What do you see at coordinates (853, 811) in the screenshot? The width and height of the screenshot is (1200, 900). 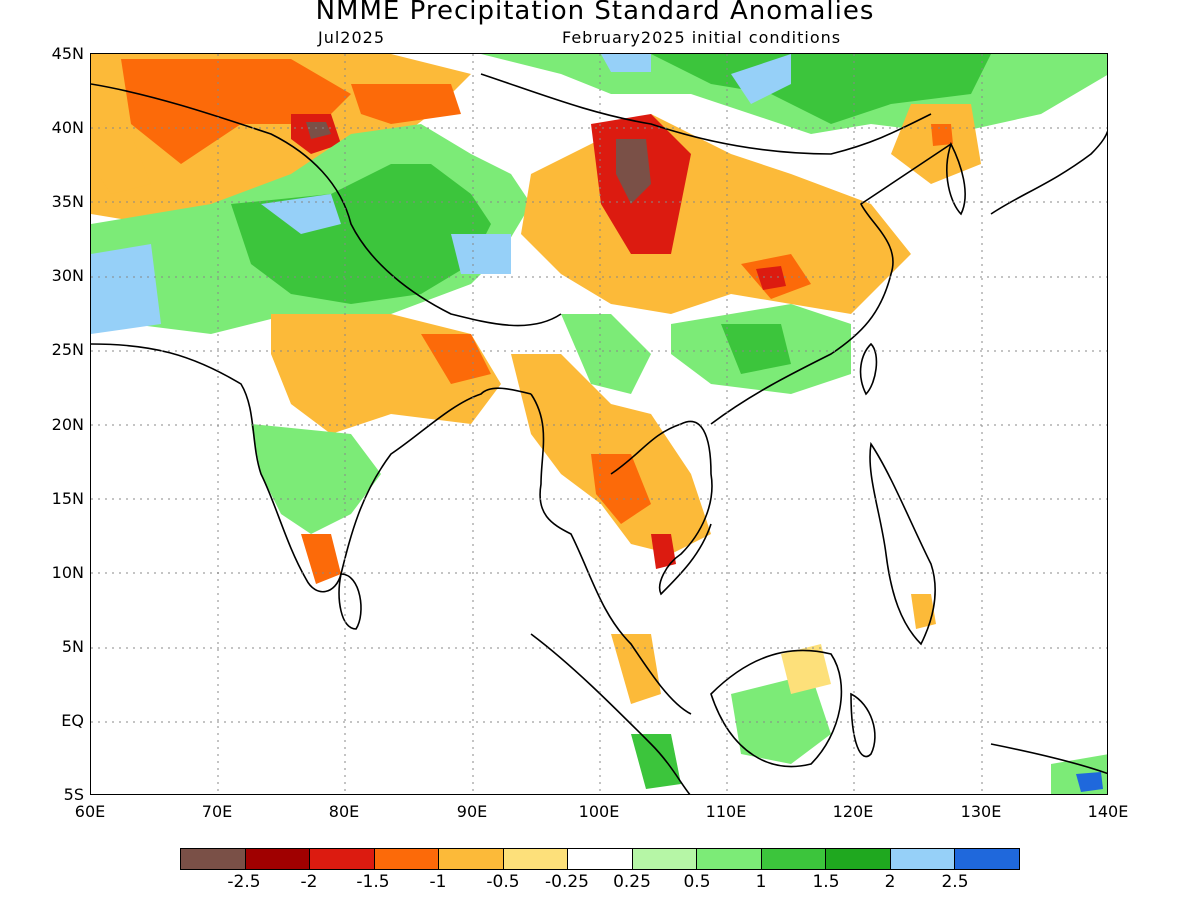 I see `lon-label-120e: 120E` at bounding box center [853, 811].